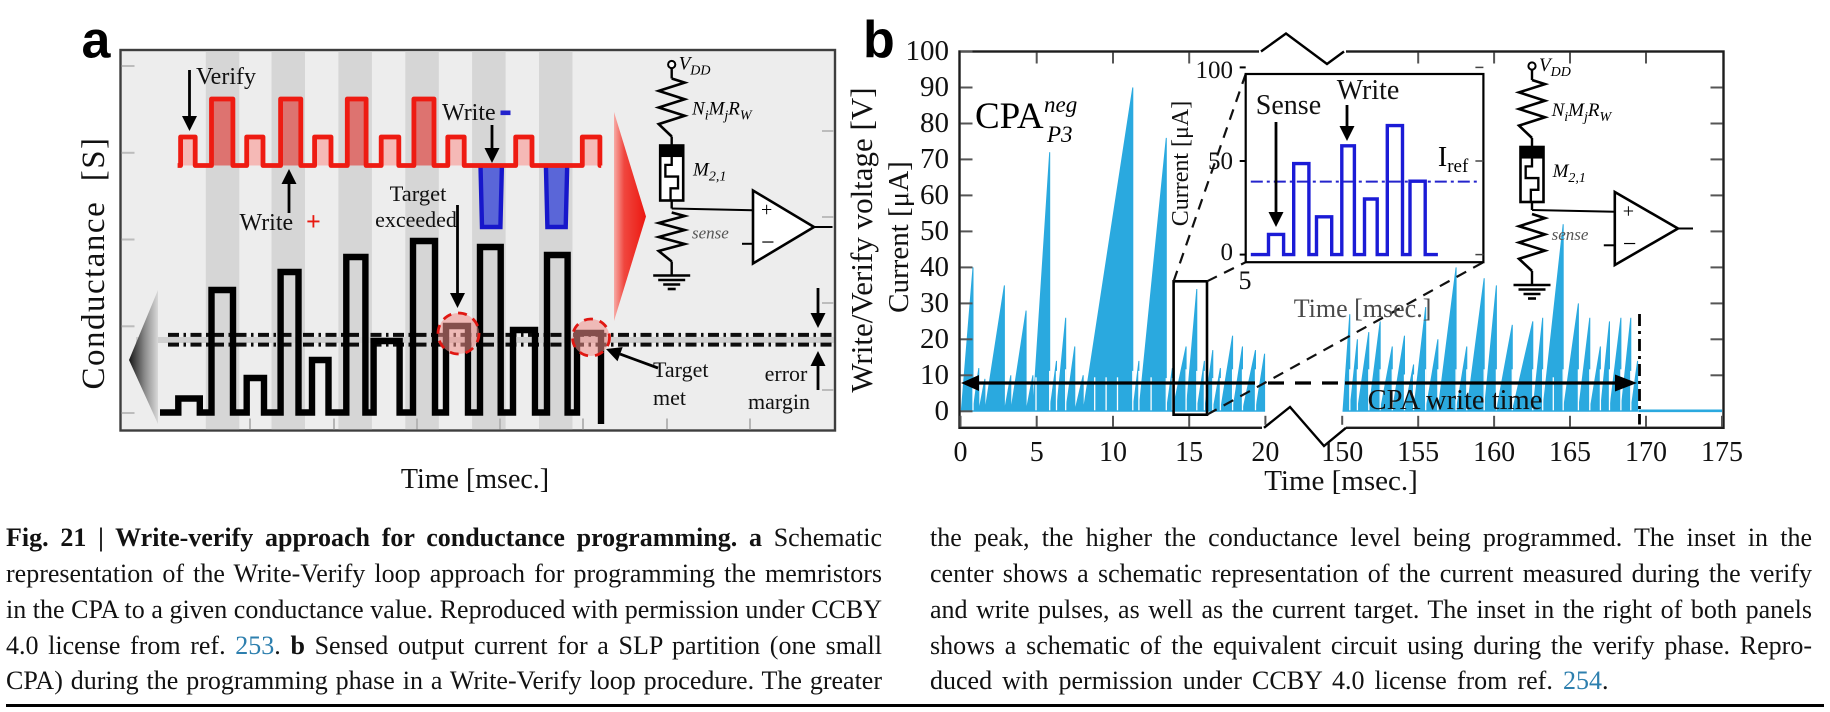  I want to click on svg-text: 170, so click(1646, 452).